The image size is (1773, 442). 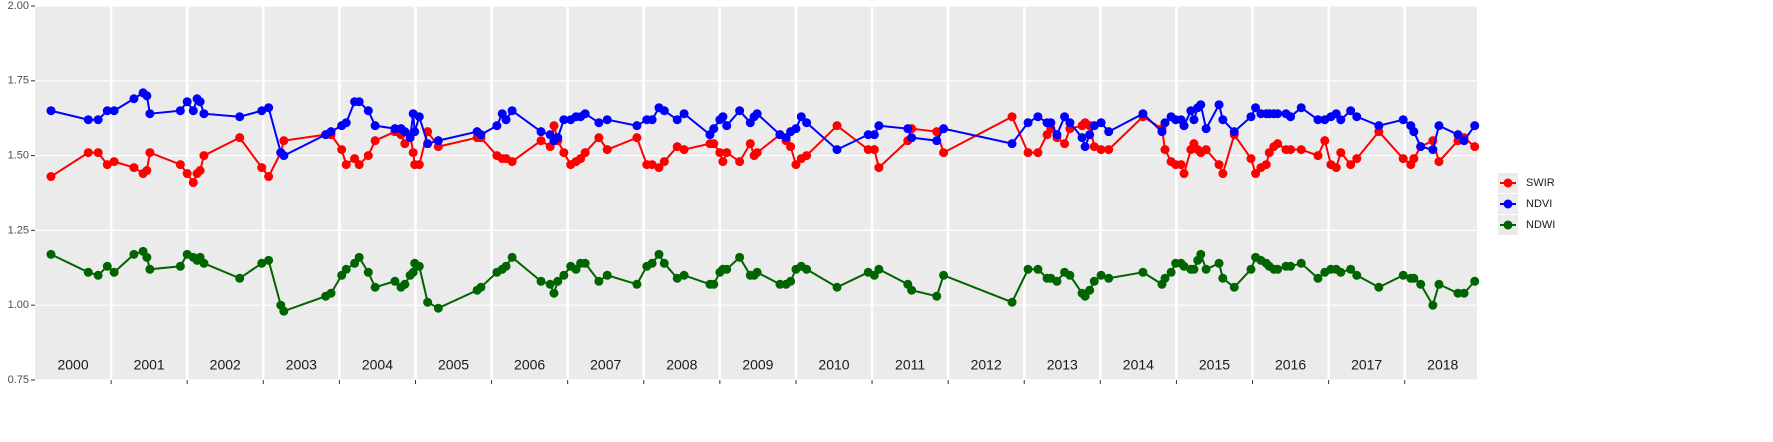 What do you see at coordinates (1540, 183) in the screenshot?
I see `legend-label: SWIR` at bounding box center [1540, 183].